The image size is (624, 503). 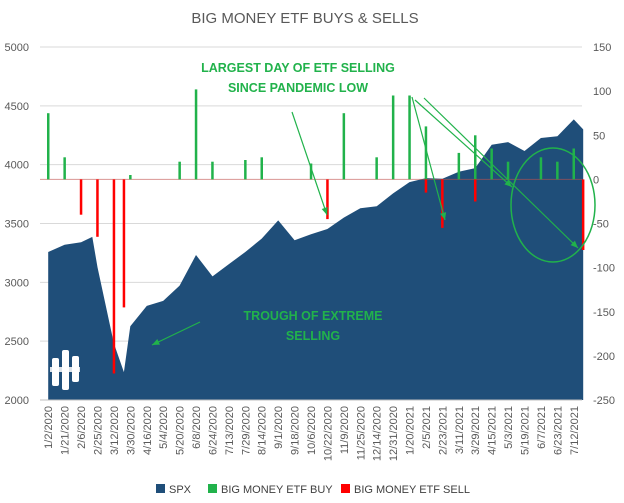 What do you see at coordinates (17, 107) in the screenshot?
I see `left-tick-label: 4500` at bounding box center [17, 107].